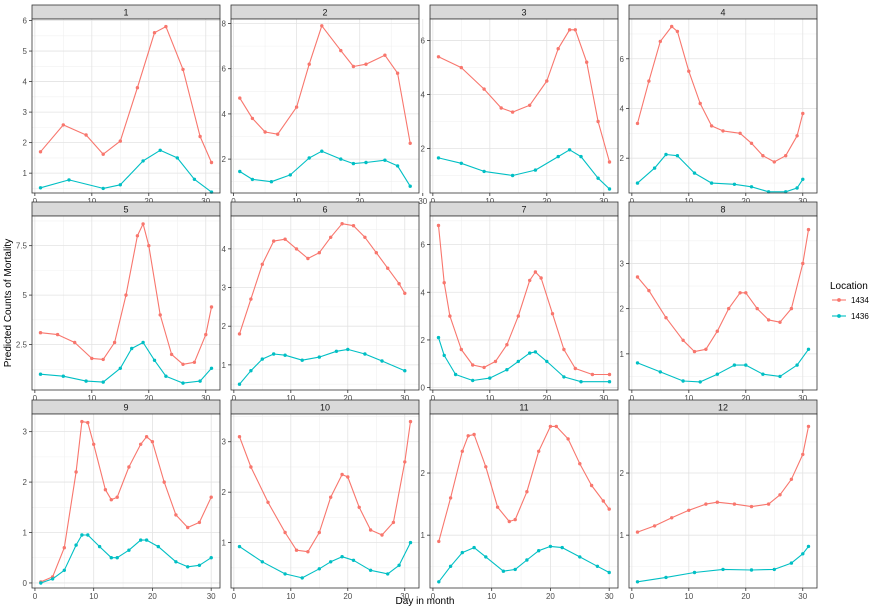 This screenshot has height=616, width=875. I want to click on facet-strip-label: 3, so click(523, 13).